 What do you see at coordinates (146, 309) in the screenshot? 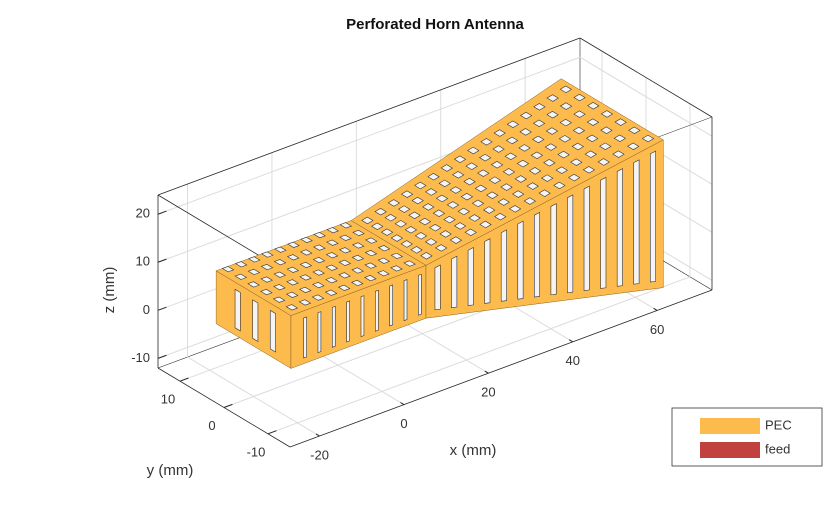
I see `z-tick-label: 0` at bounding box center [146, 309].